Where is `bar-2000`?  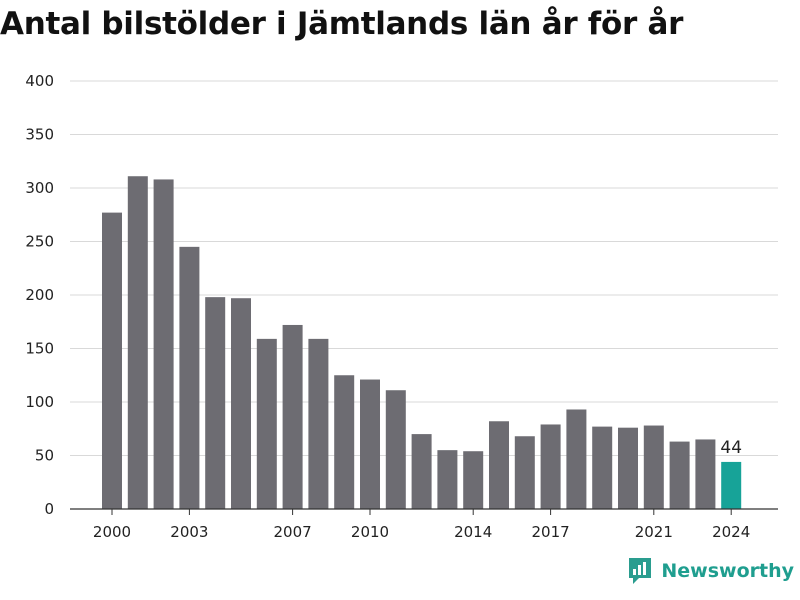
bar-2000 is located at coordinates (112, 361).